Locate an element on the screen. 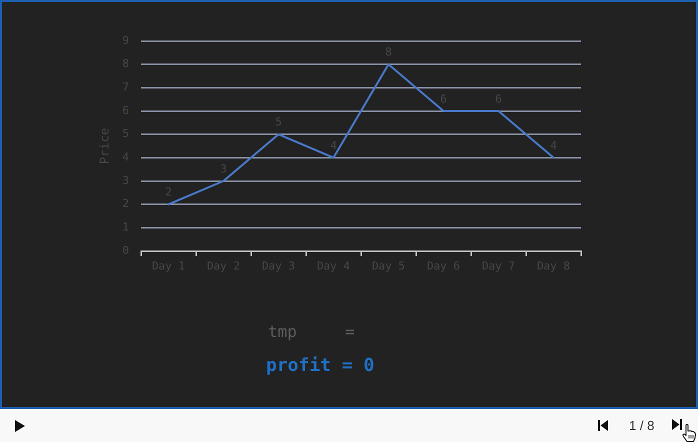 The image size is (698, 442). text: tmp = is located at coordinates (311, 331).